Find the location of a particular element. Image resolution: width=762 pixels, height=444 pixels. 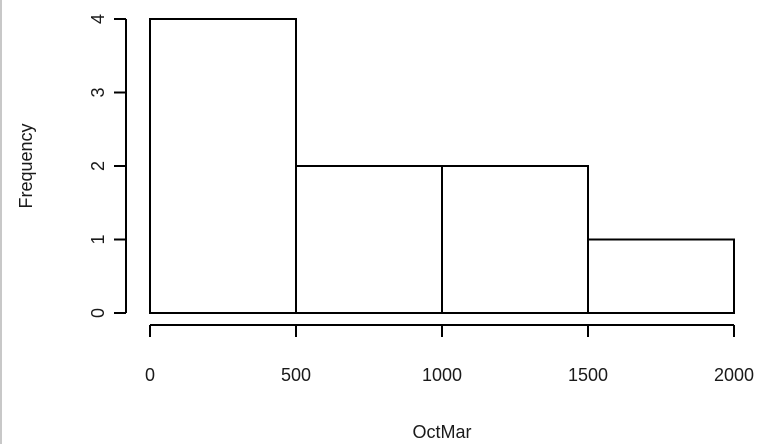

y-tick-label-2: 2 is located at coordinates (98, 166).